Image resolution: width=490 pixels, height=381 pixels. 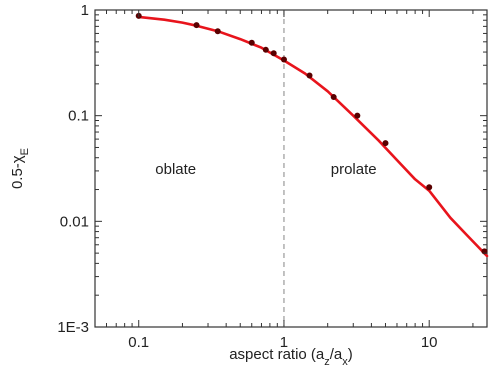 I want to click on x-tick-label: 10, so click(x=429, y=342).